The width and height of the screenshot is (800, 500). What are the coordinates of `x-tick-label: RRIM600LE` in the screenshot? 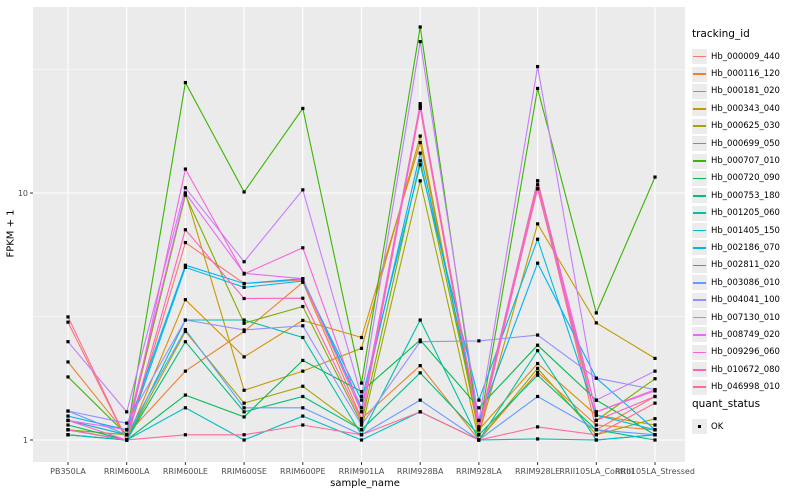 It's located at (185, 471).